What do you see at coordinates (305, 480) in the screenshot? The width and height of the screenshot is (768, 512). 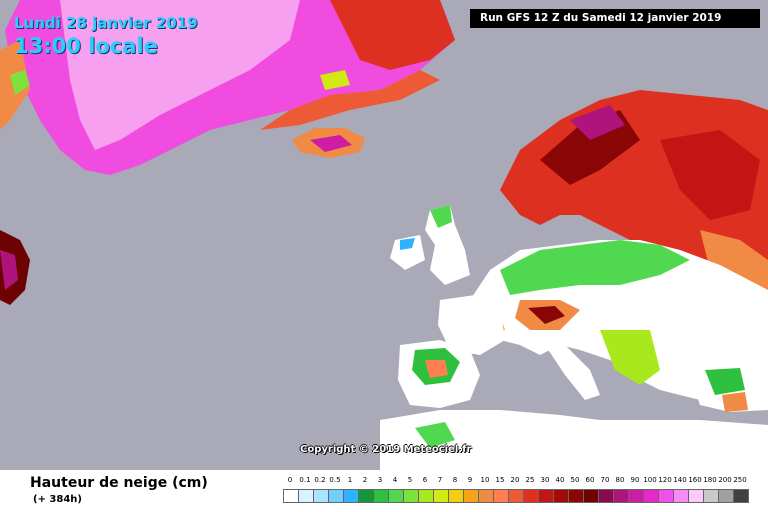 I see `scale-label: 0.1` at bounding box center [305, 480].